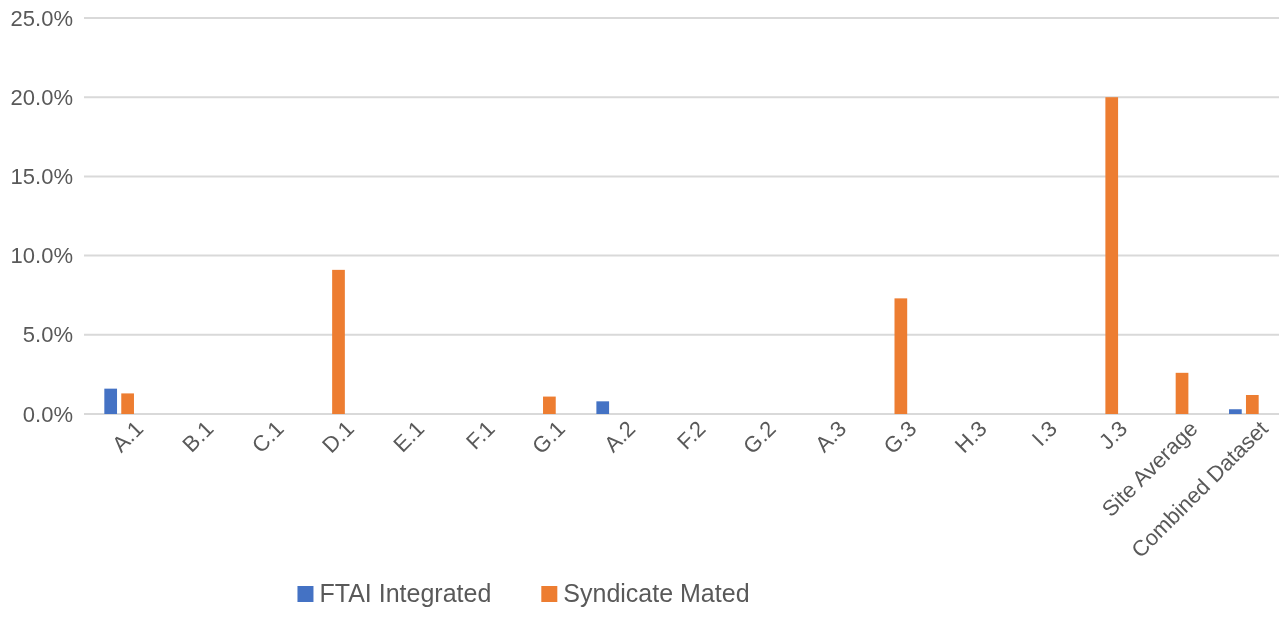 This screenshot has height=637, width=1287. I want to click on y-tick-label: 5.0%, so click(47, 335).